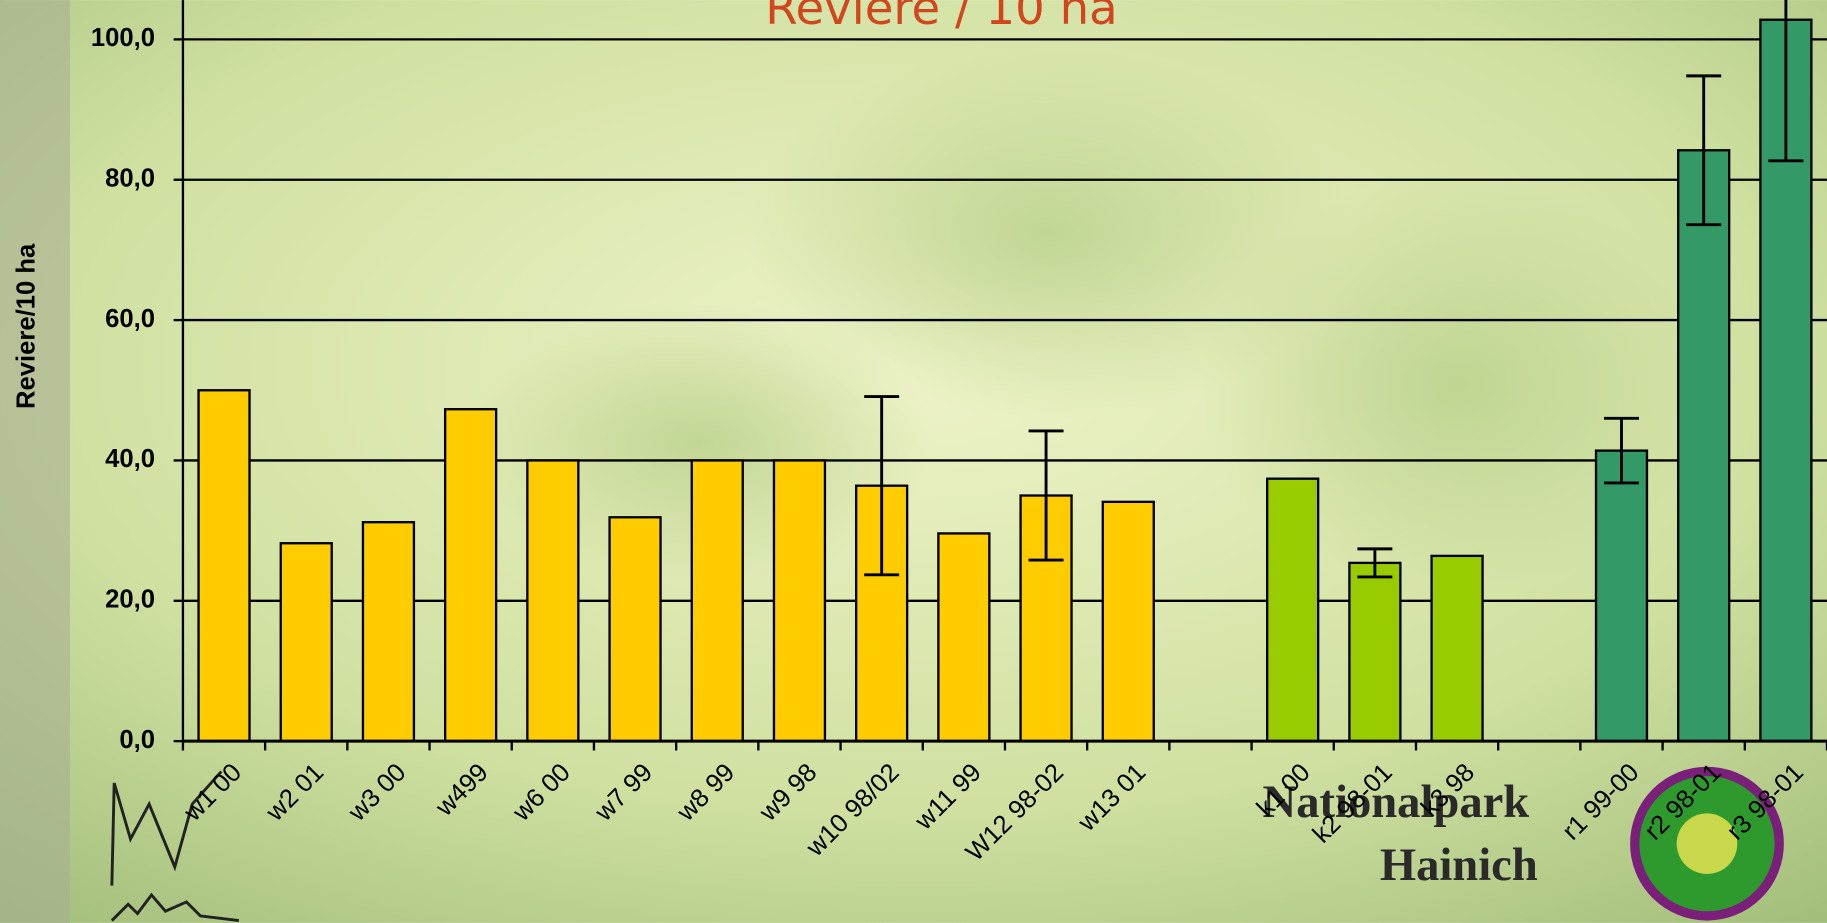 The height and width of the screenshot is (923, 1827). I want to click on y-axis-label: Reviere/10 ha, so click(27, 326).